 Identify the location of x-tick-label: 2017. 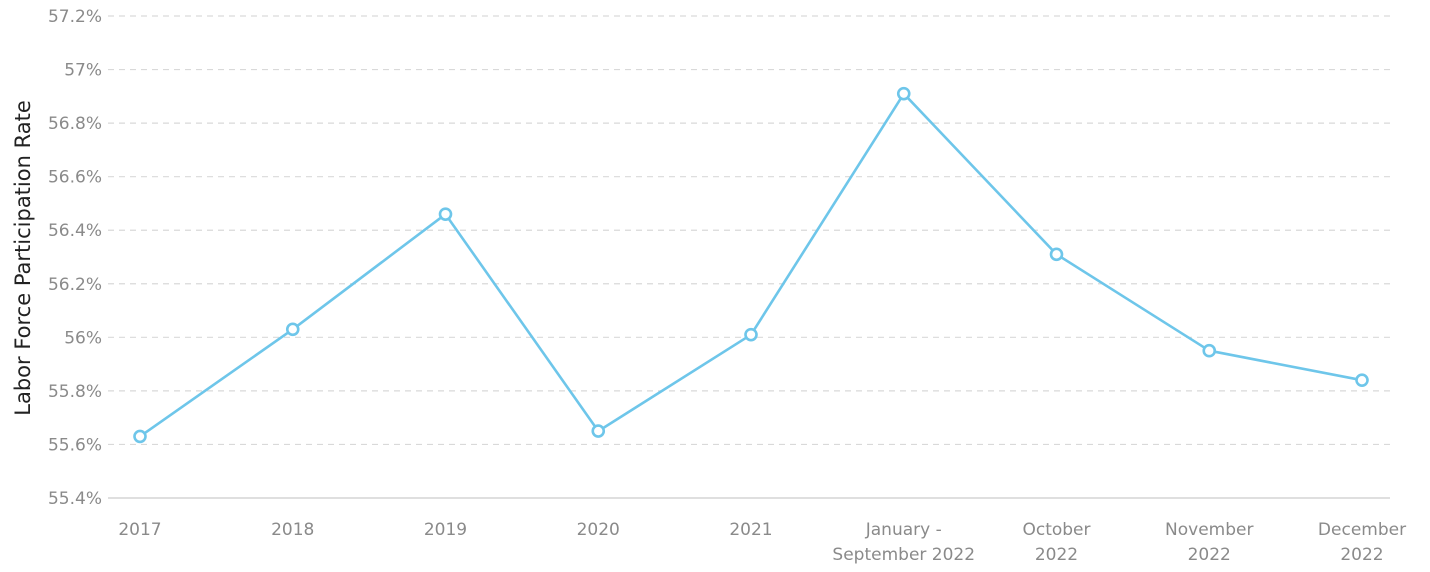
(139, 530).